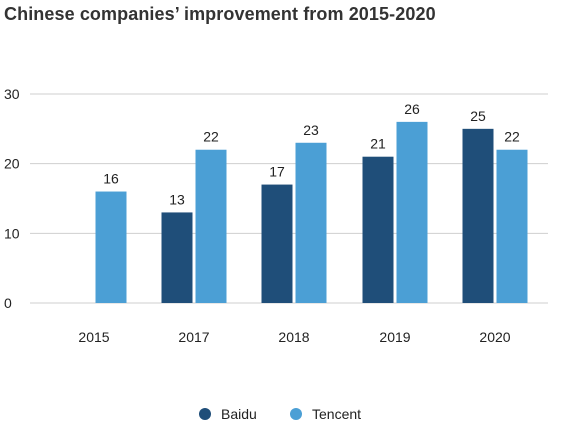 The height and width of the screenshot is (424, 563). I want to click on bar-baidu-2020, so click(478, 215).